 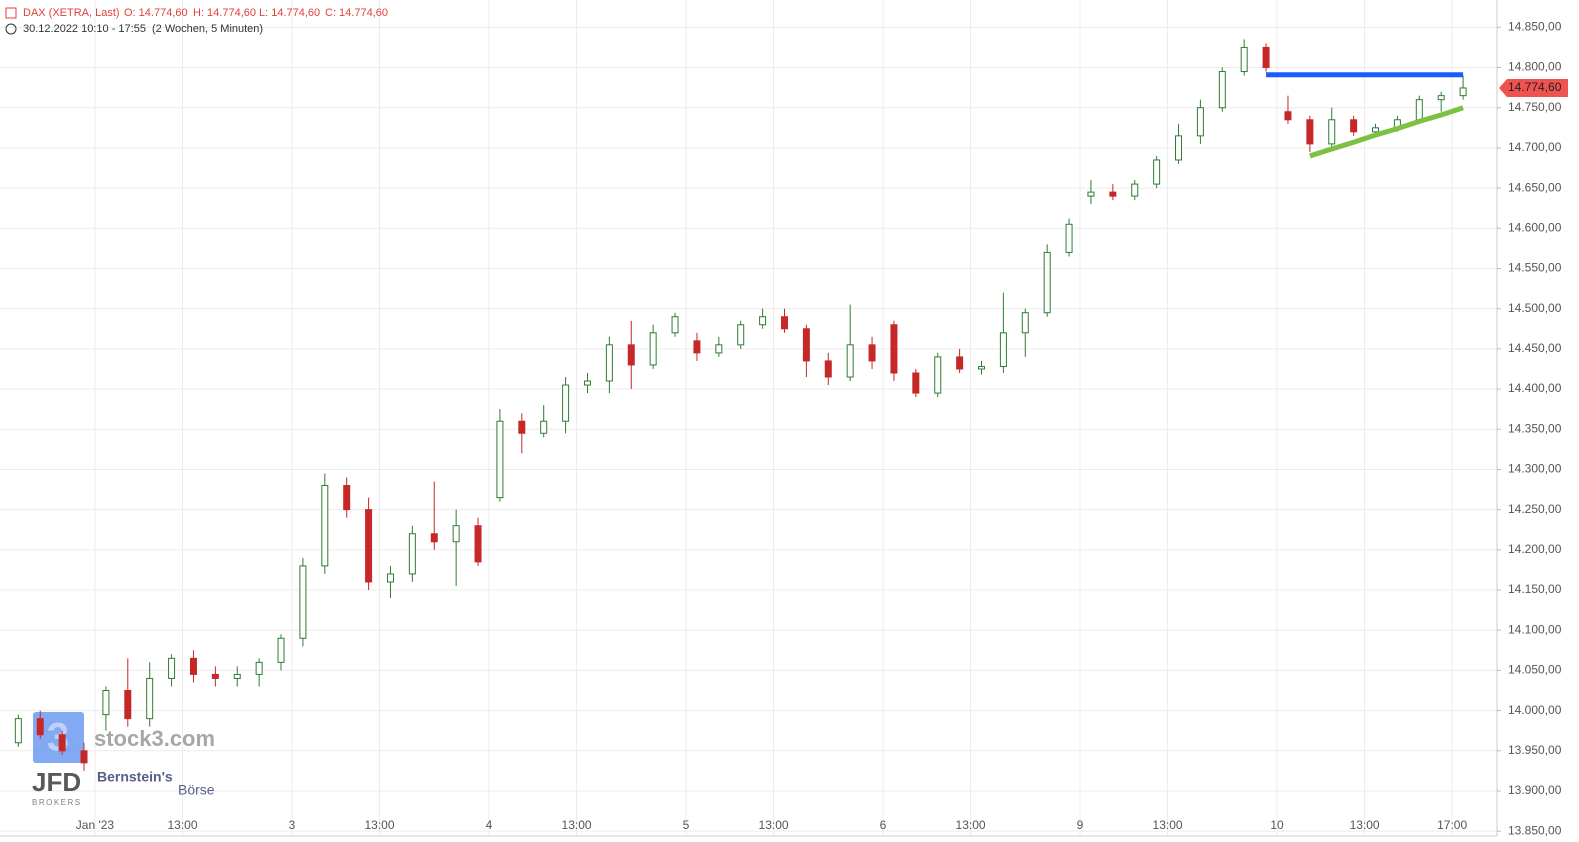 What do you see at coordinates (1535, 589) in the screenshot?
I see `y-tick-label: 14.150,00` at bounding box center [1535, 589].